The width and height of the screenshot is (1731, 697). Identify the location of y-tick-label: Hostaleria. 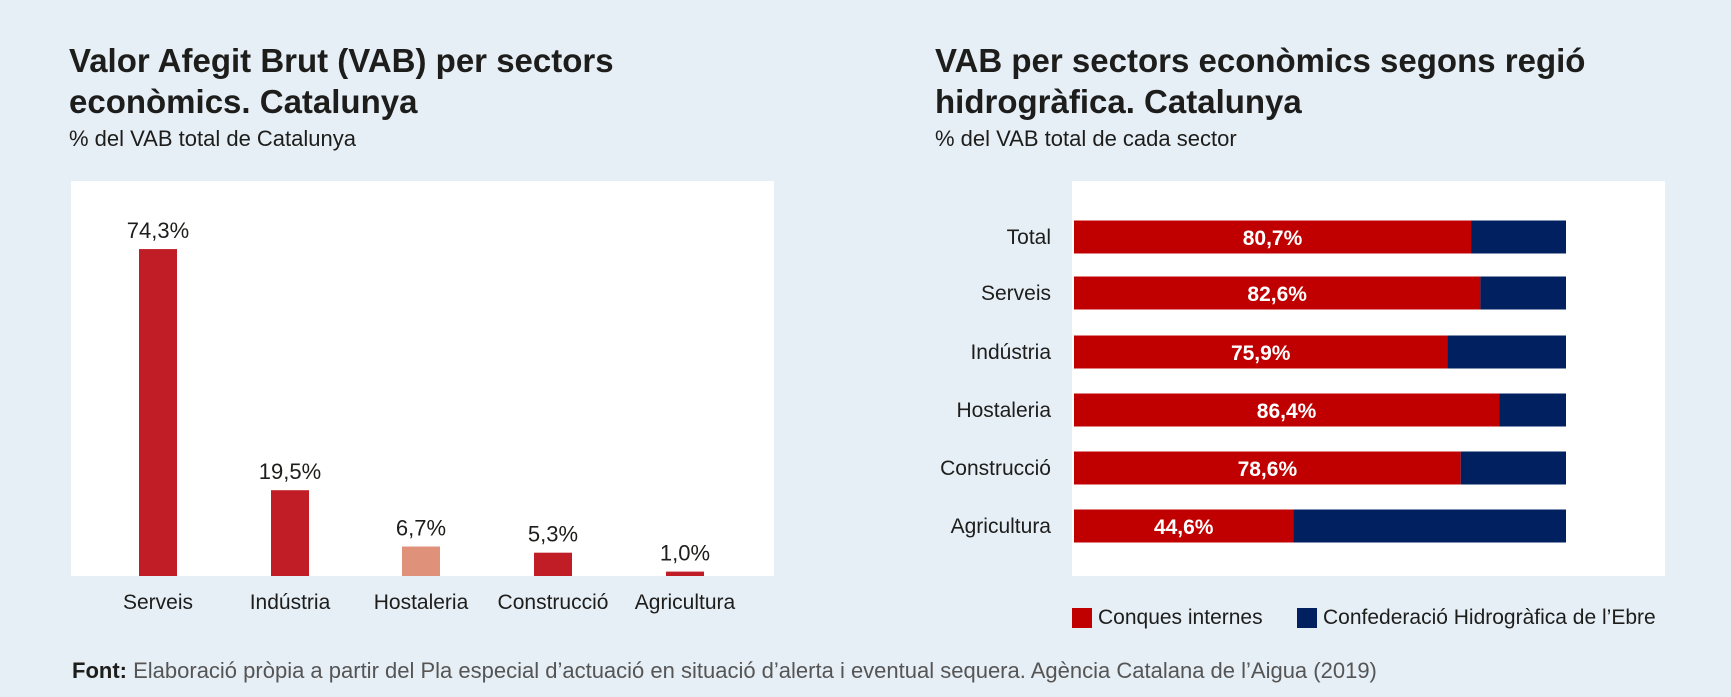
(1003, 410).